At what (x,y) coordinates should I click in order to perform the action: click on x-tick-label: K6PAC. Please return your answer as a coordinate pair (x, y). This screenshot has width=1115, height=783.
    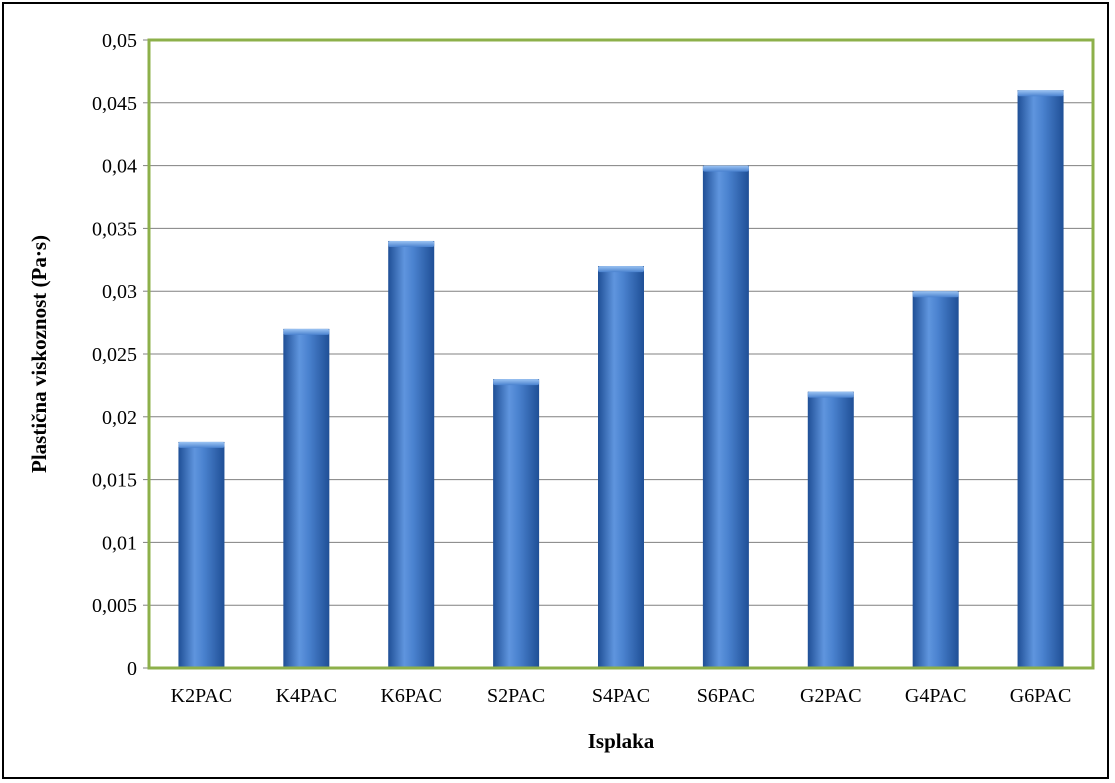
    Looking at the image, I should click on (411, 696).